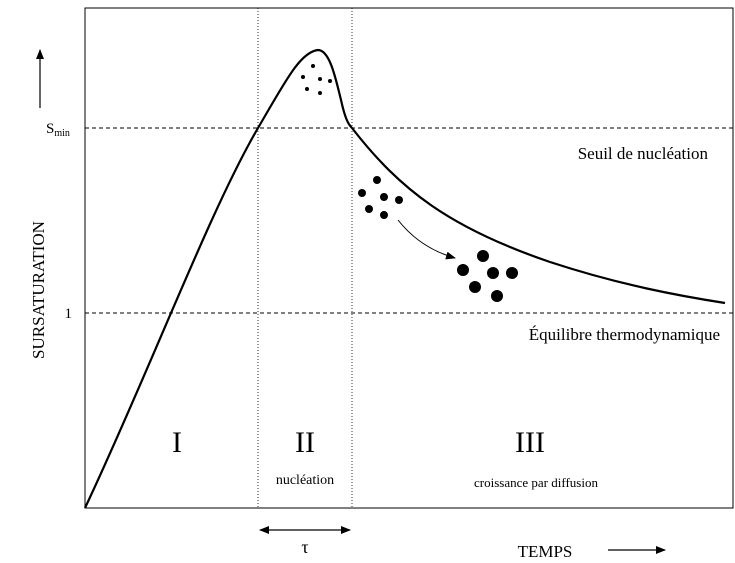 This screenshot has height=563, width=735. What do you see at coordinates (530, 442) in the screenshot?
I see `phase-numeral: III` at bounding box center [530, 442].